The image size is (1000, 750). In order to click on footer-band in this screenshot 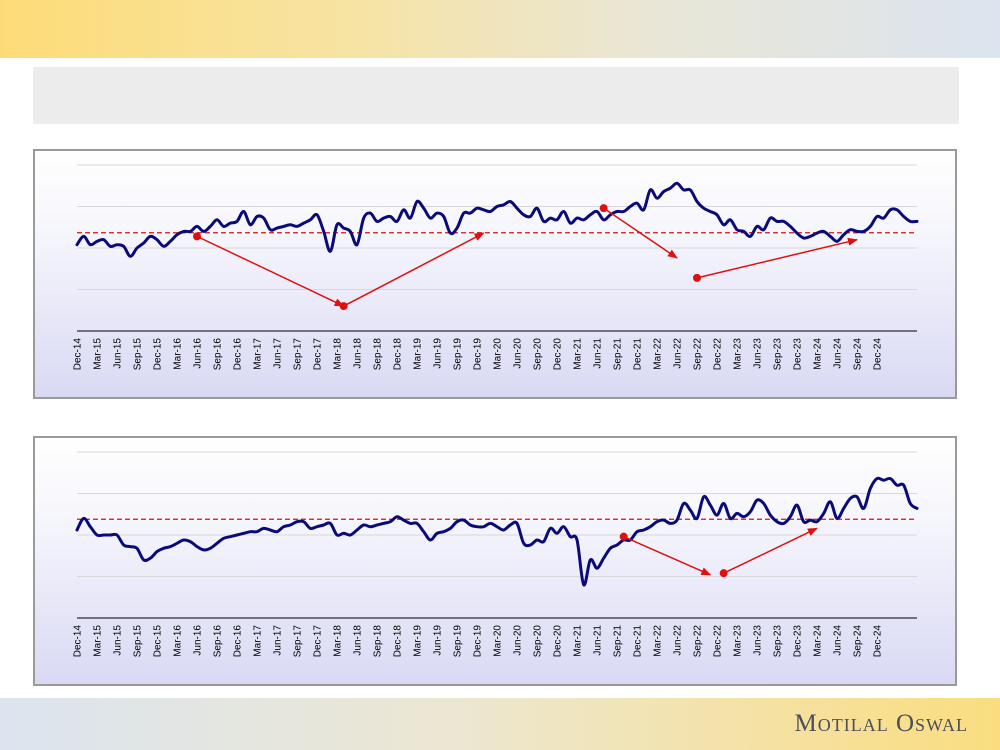, I will do `click(500, 724)`.